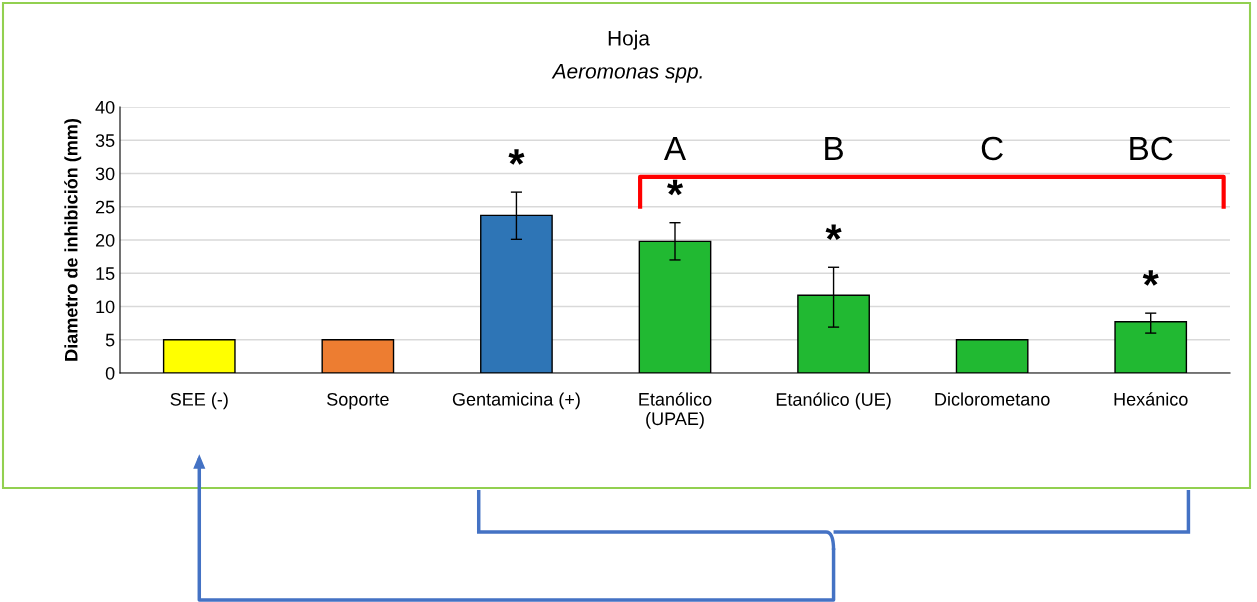  Describe the element at coordinates (110, 340) in the screenshot. I see `y-tick-label: 5` at that location.